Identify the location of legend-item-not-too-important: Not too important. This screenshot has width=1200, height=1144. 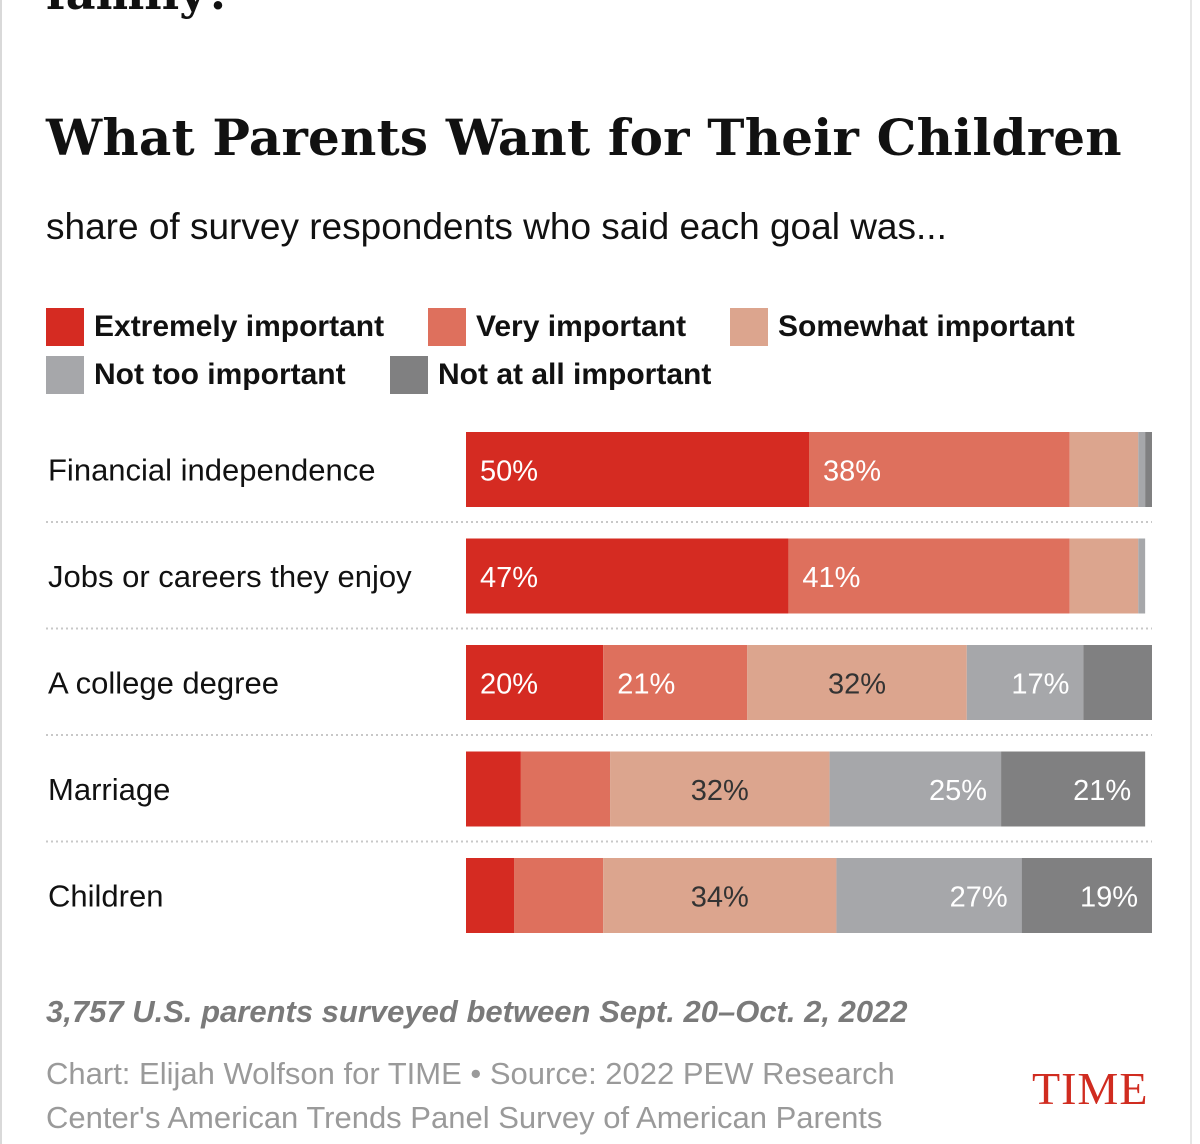
(196, 375).